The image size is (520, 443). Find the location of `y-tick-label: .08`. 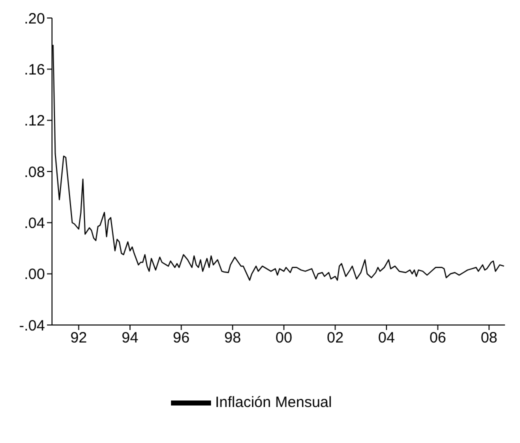

y-tick-label: .08 is located at coordinates (34, 172).